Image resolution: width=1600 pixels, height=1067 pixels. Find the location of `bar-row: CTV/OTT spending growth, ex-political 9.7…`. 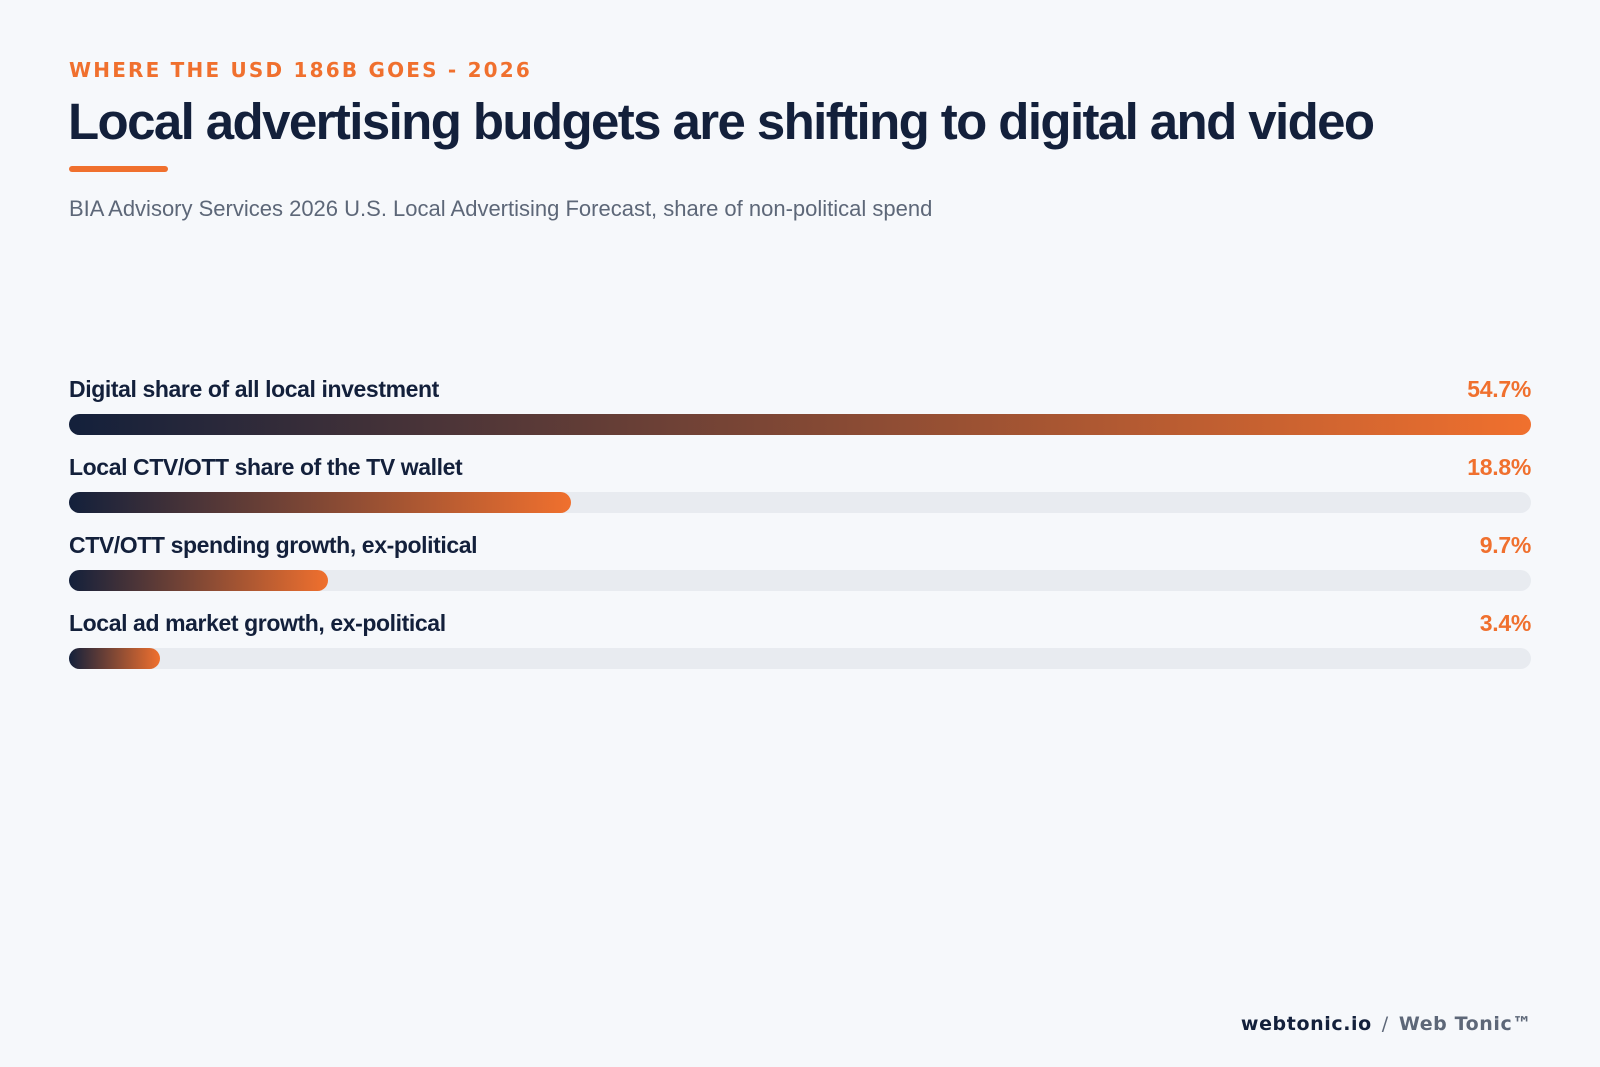

bar-row: CTV/OTT spending growth, ex-political 9.7… is located at coordinates (800, 571).